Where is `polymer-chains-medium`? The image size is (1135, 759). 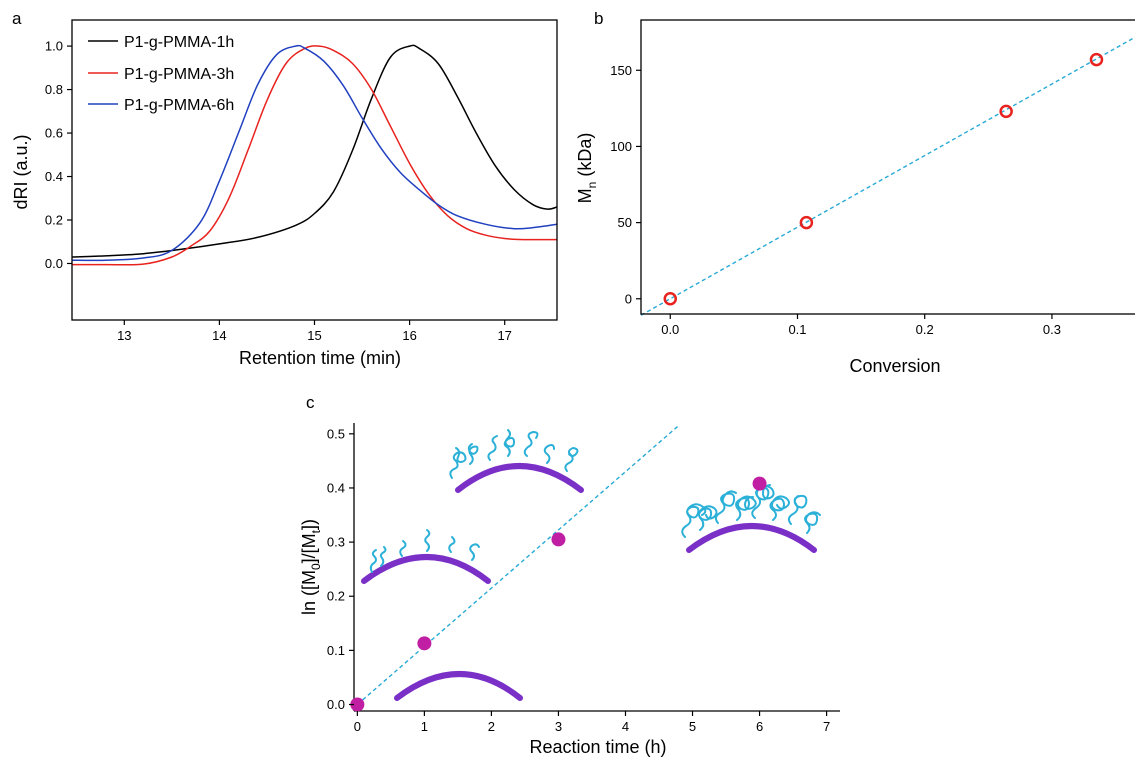 polymer-chains-medium is located at coordinates (514, 454).